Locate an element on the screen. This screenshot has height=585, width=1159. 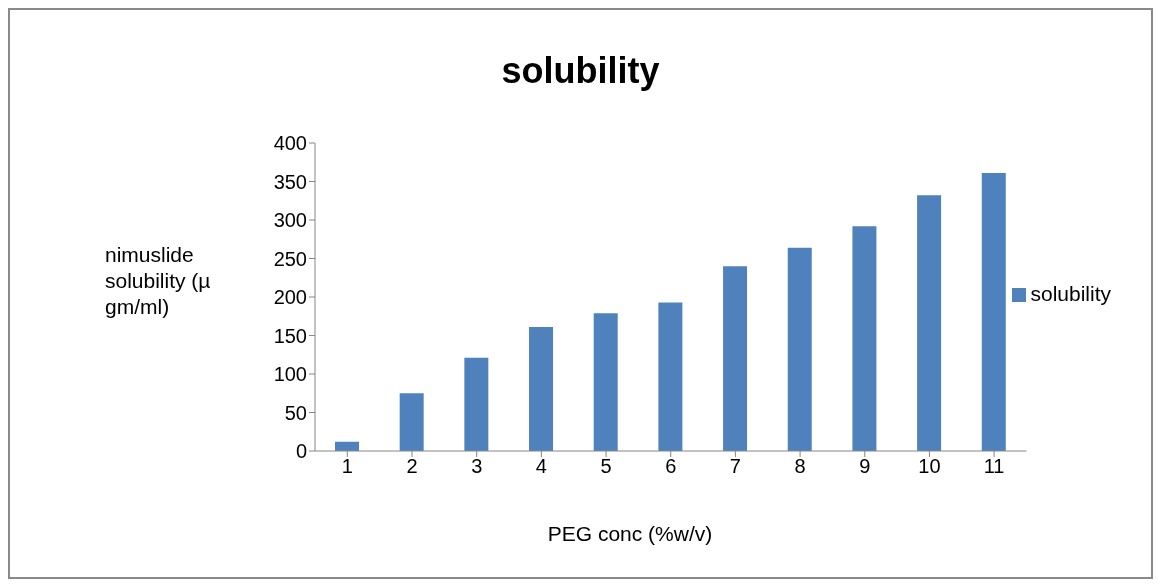
y-tick-label: 250 is located at coordinates (290, 258).